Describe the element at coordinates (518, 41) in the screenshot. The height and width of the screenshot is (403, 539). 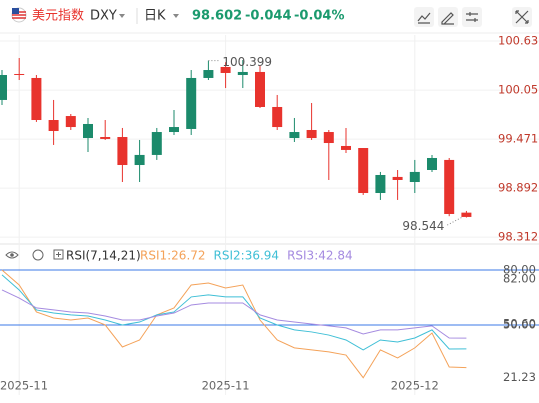
I see `y-tick-label: 100.631` at that location.